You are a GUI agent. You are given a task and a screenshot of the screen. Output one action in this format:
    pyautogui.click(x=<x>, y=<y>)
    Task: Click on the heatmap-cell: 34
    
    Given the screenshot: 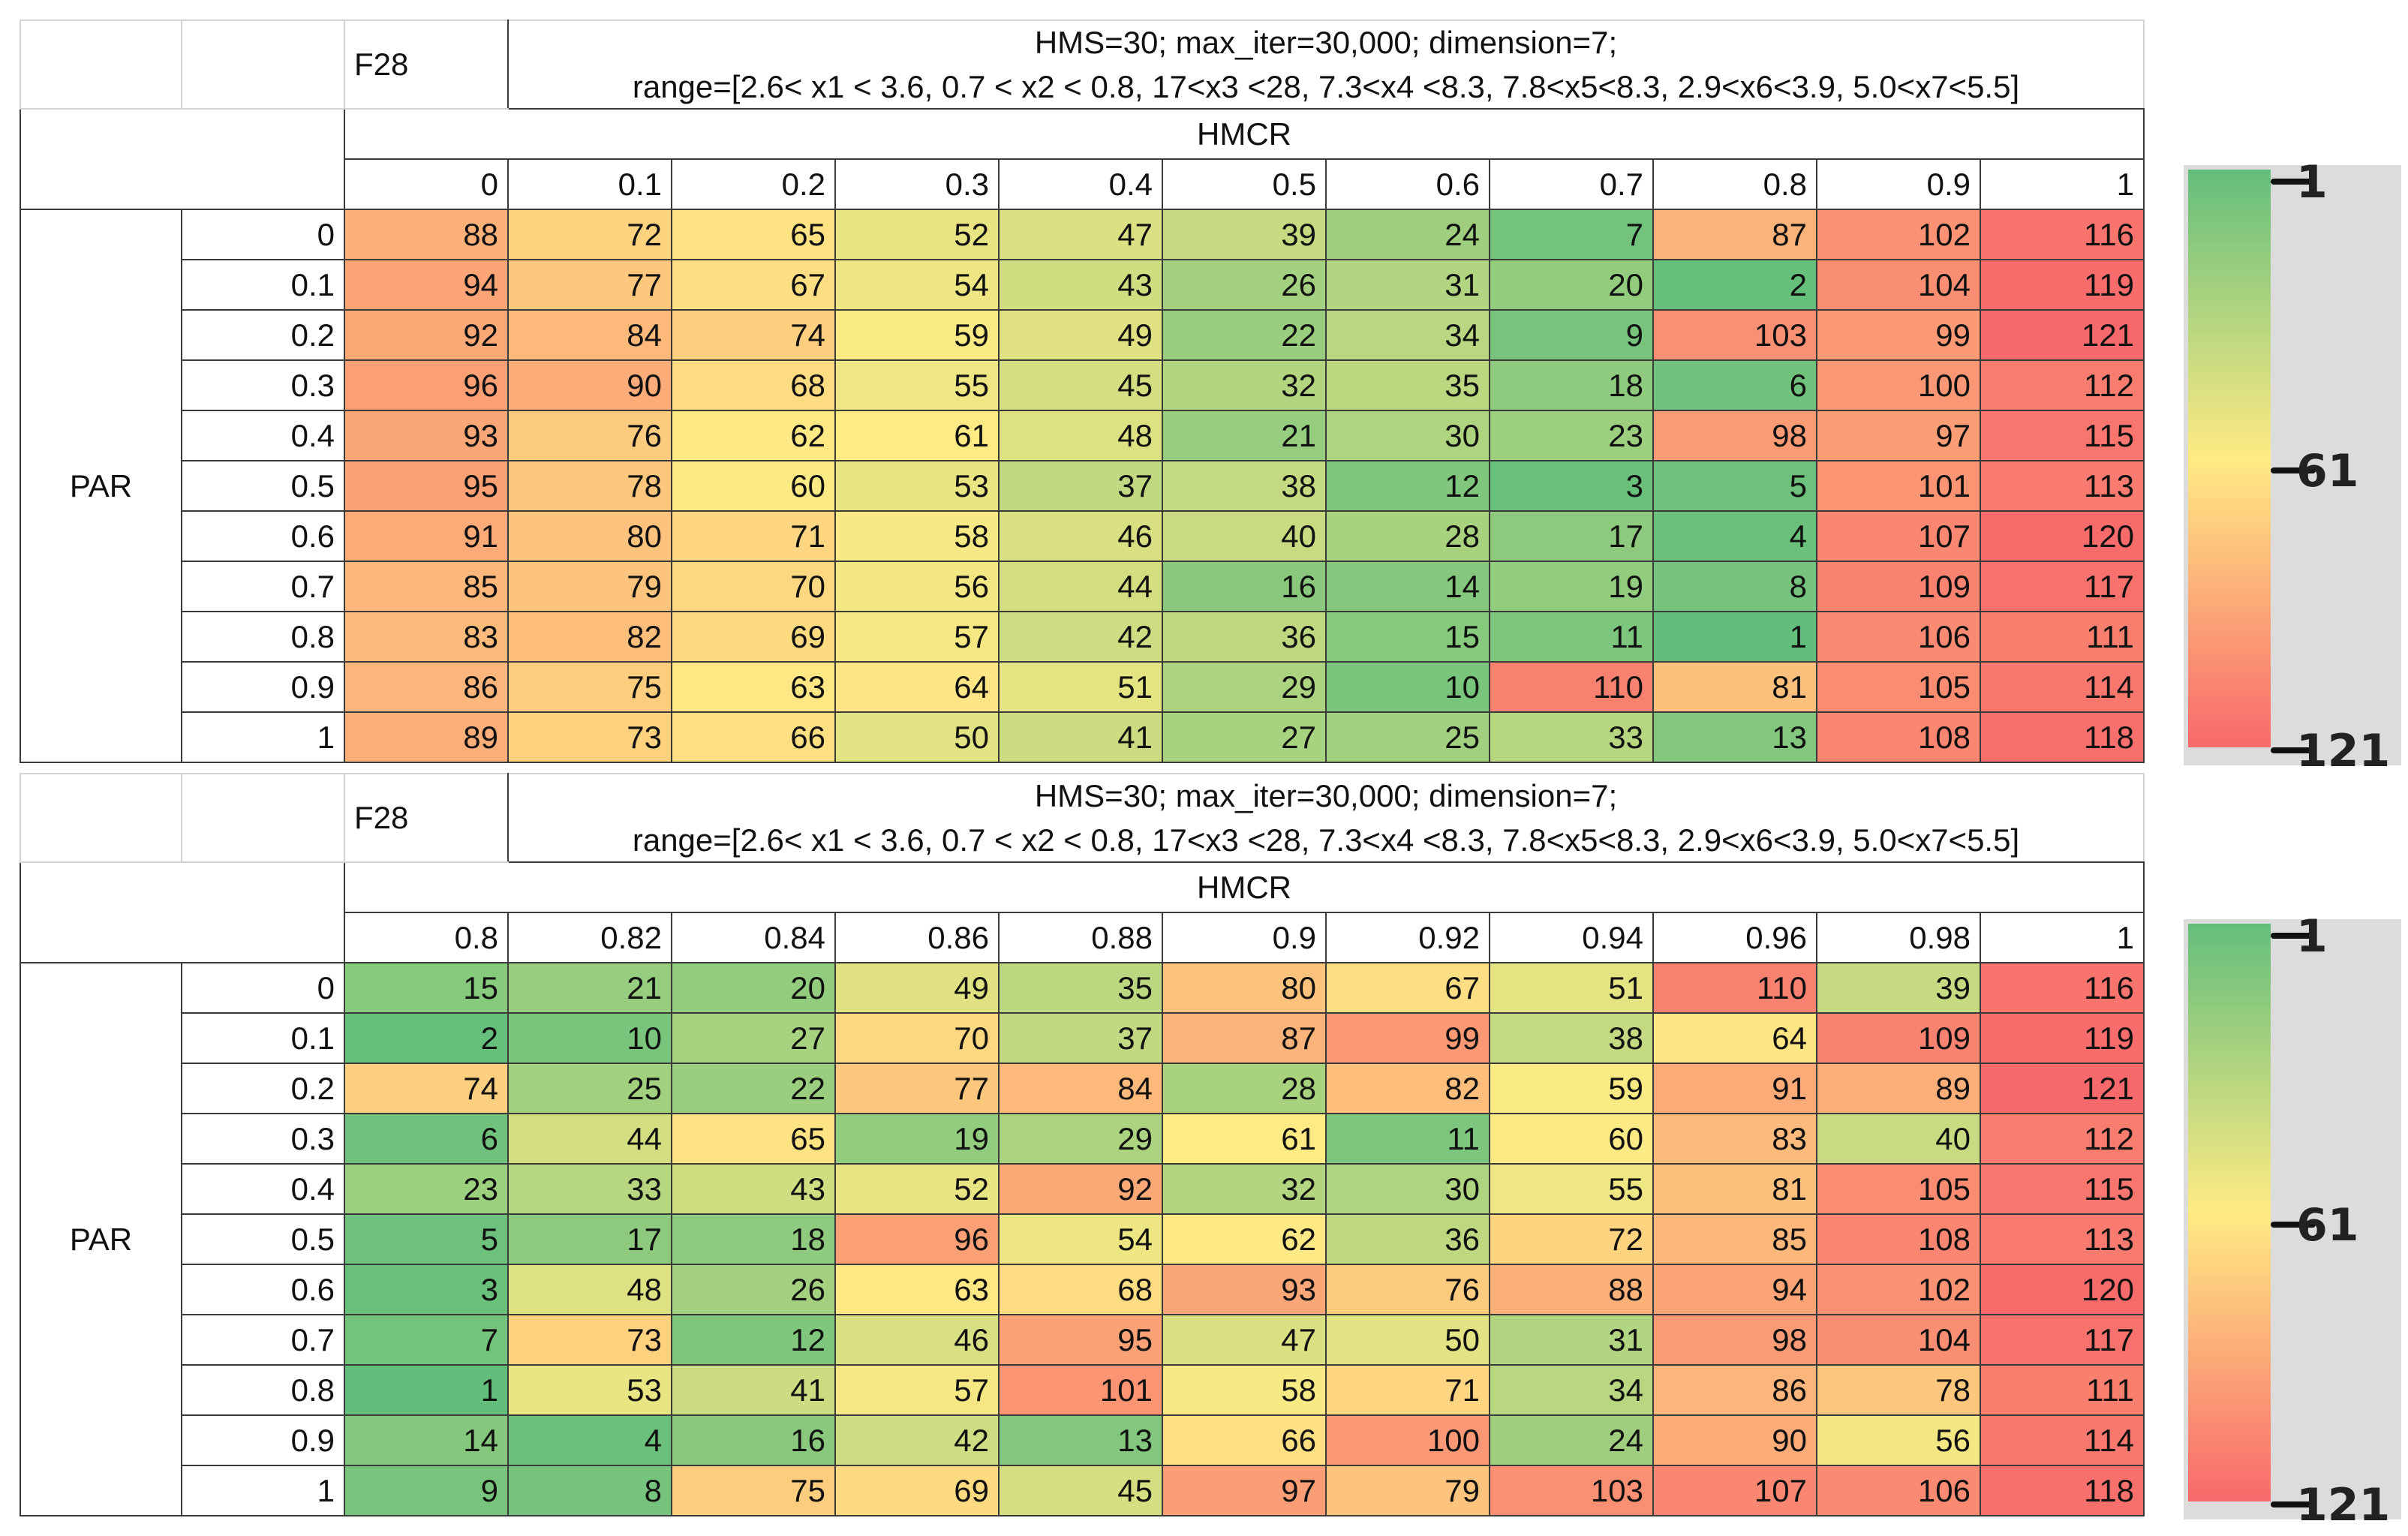 What is the action you would take?
    pyautogui.click(x=1407, y=335)
    